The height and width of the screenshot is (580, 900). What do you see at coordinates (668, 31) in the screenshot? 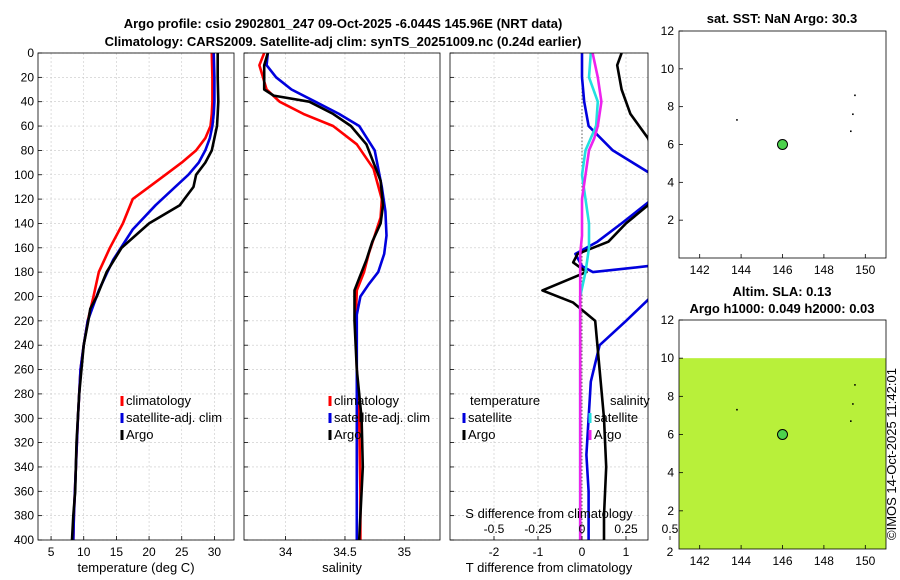
I see `sst-map-ytick-label: 12` at bounding box center [668, 31].